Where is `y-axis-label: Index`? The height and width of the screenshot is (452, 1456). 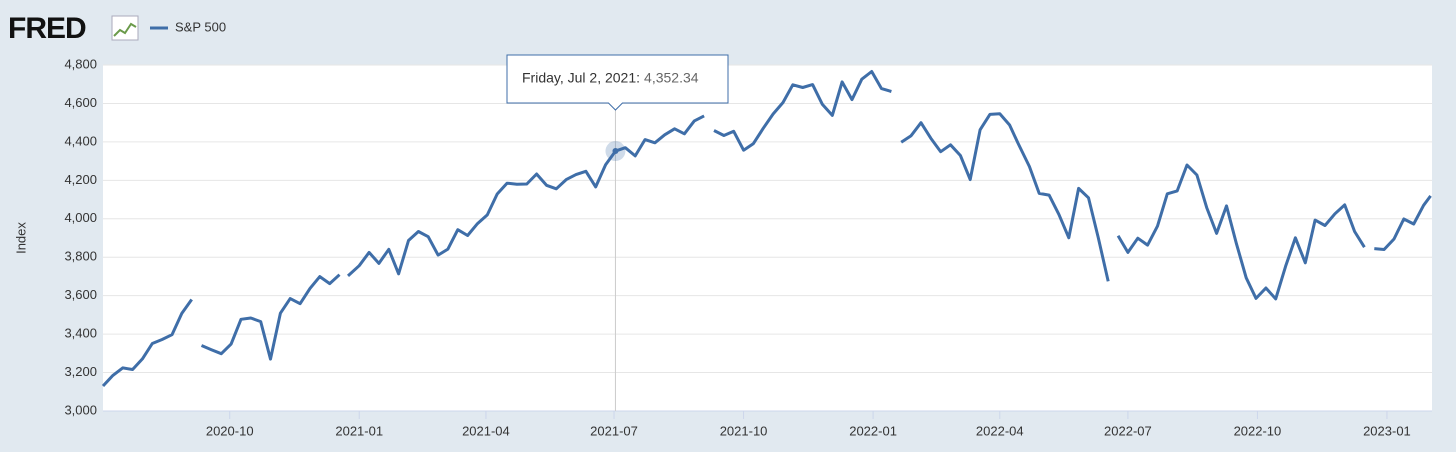
y-axis-label: Index is located at coordinates (20, 238).